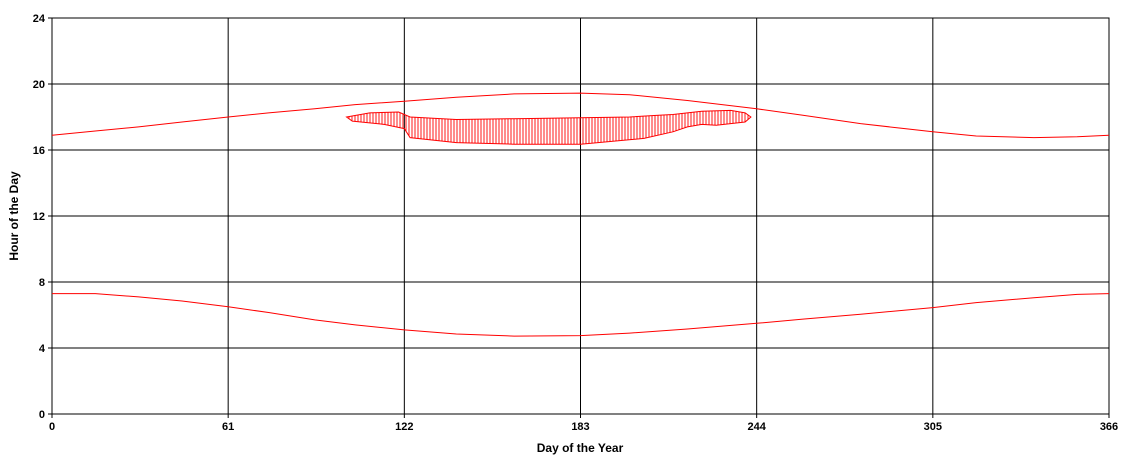 The image size is (1121, 455). What do you see at coordinates (14, 216) in the screenshot?
I see `y-axis-title: Hour of the Day` at bounding box center [14, 216].